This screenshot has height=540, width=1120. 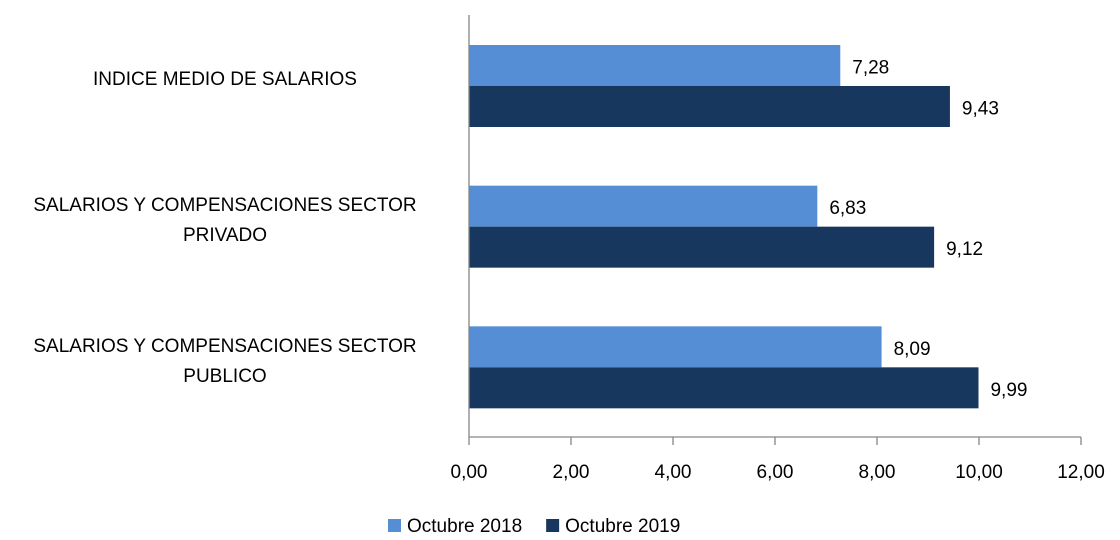 I want to click on x-tick-label: 4,00, so click(x=673, y=472).